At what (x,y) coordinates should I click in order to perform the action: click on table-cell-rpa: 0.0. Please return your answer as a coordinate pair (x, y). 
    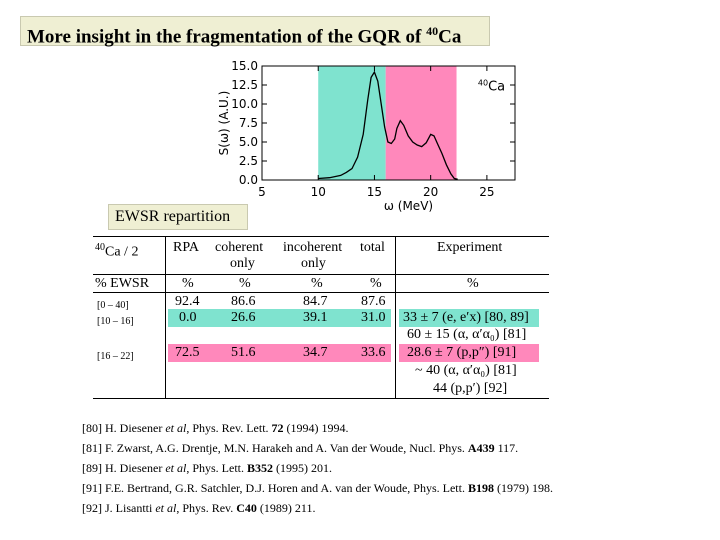
    Looking at the image, I should click on (188, 317).